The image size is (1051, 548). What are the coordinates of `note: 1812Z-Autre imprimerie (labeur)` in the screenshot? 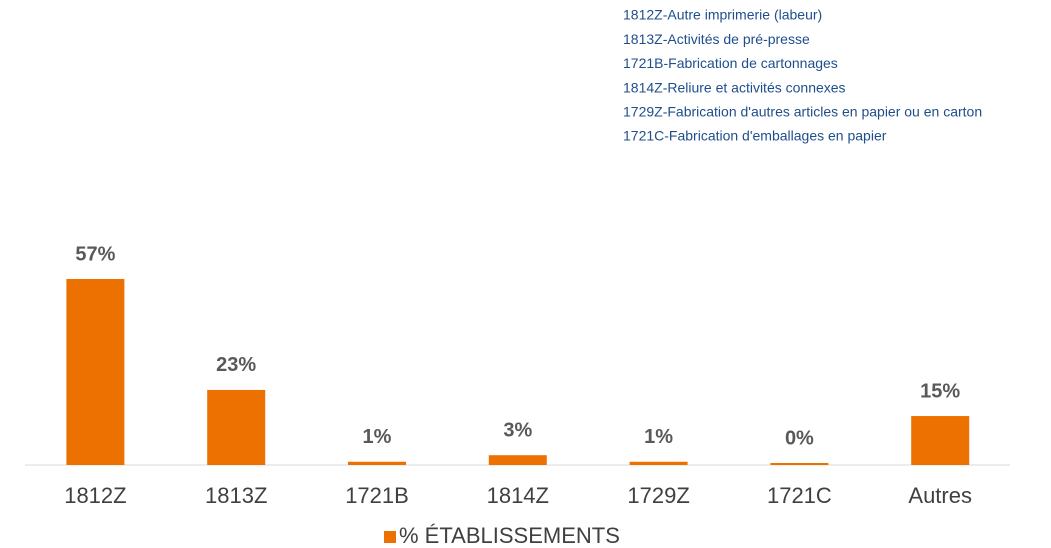 It's located at (722, 15).